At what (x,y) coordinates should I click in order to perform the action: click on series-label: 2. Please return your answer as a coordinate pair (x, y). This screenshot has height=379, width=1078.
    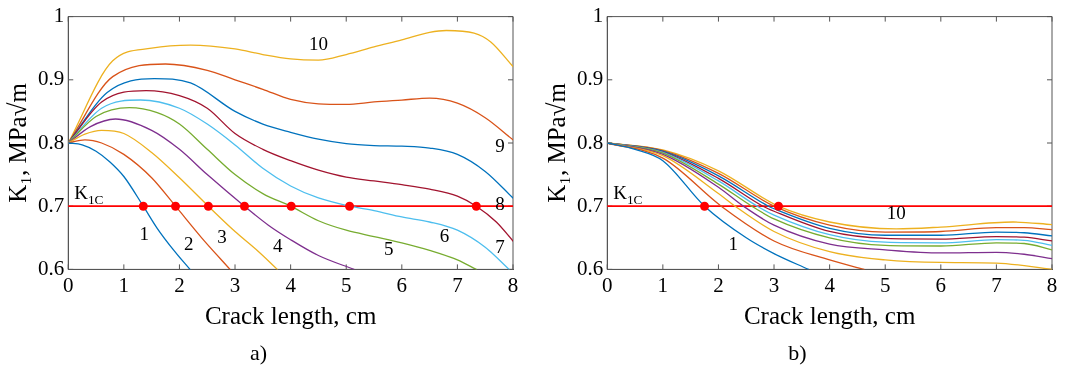
    Looking at the image, I should click on (188, 243).